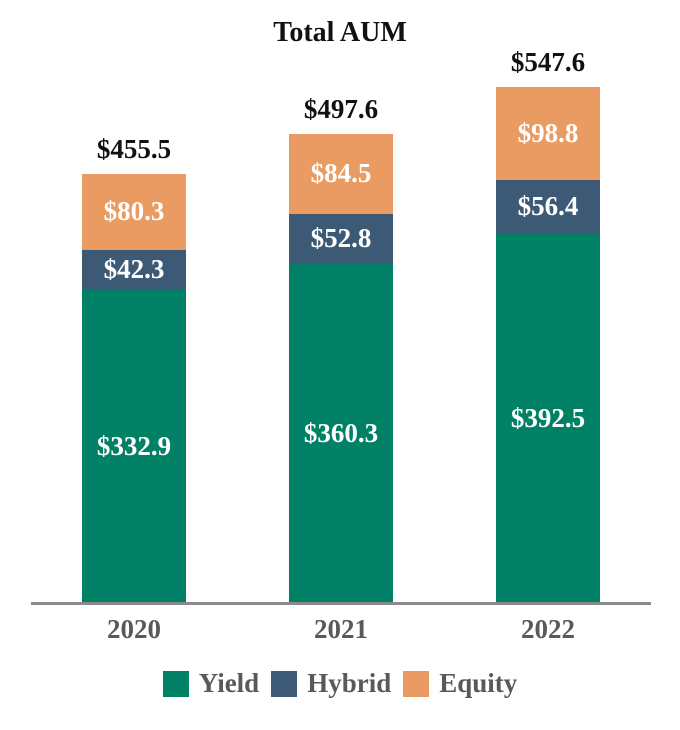  Describe the element at coordinates (341, 109) in the screenshot. I see `total-label-2021: $497.6` at that location.